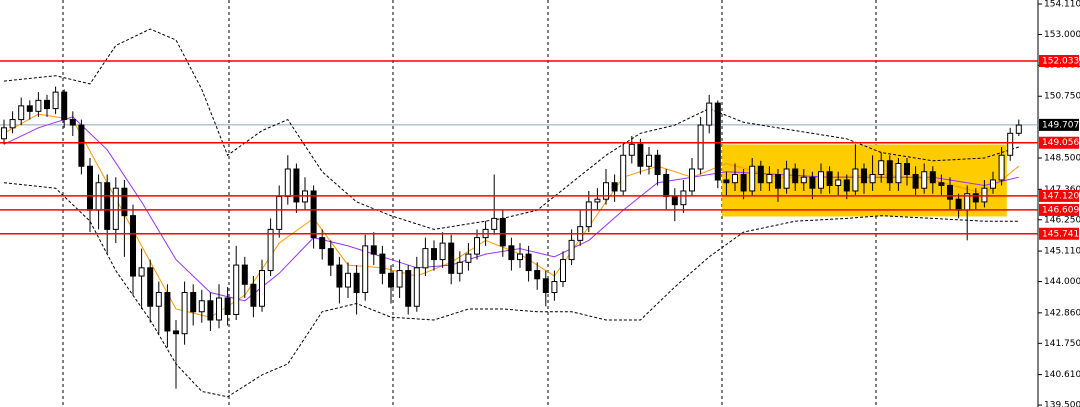  What do you see at coordinates (1062, 97) in the screenshot?
I see `y-tick-label: 150.750` at bounding box center [1062, 97].